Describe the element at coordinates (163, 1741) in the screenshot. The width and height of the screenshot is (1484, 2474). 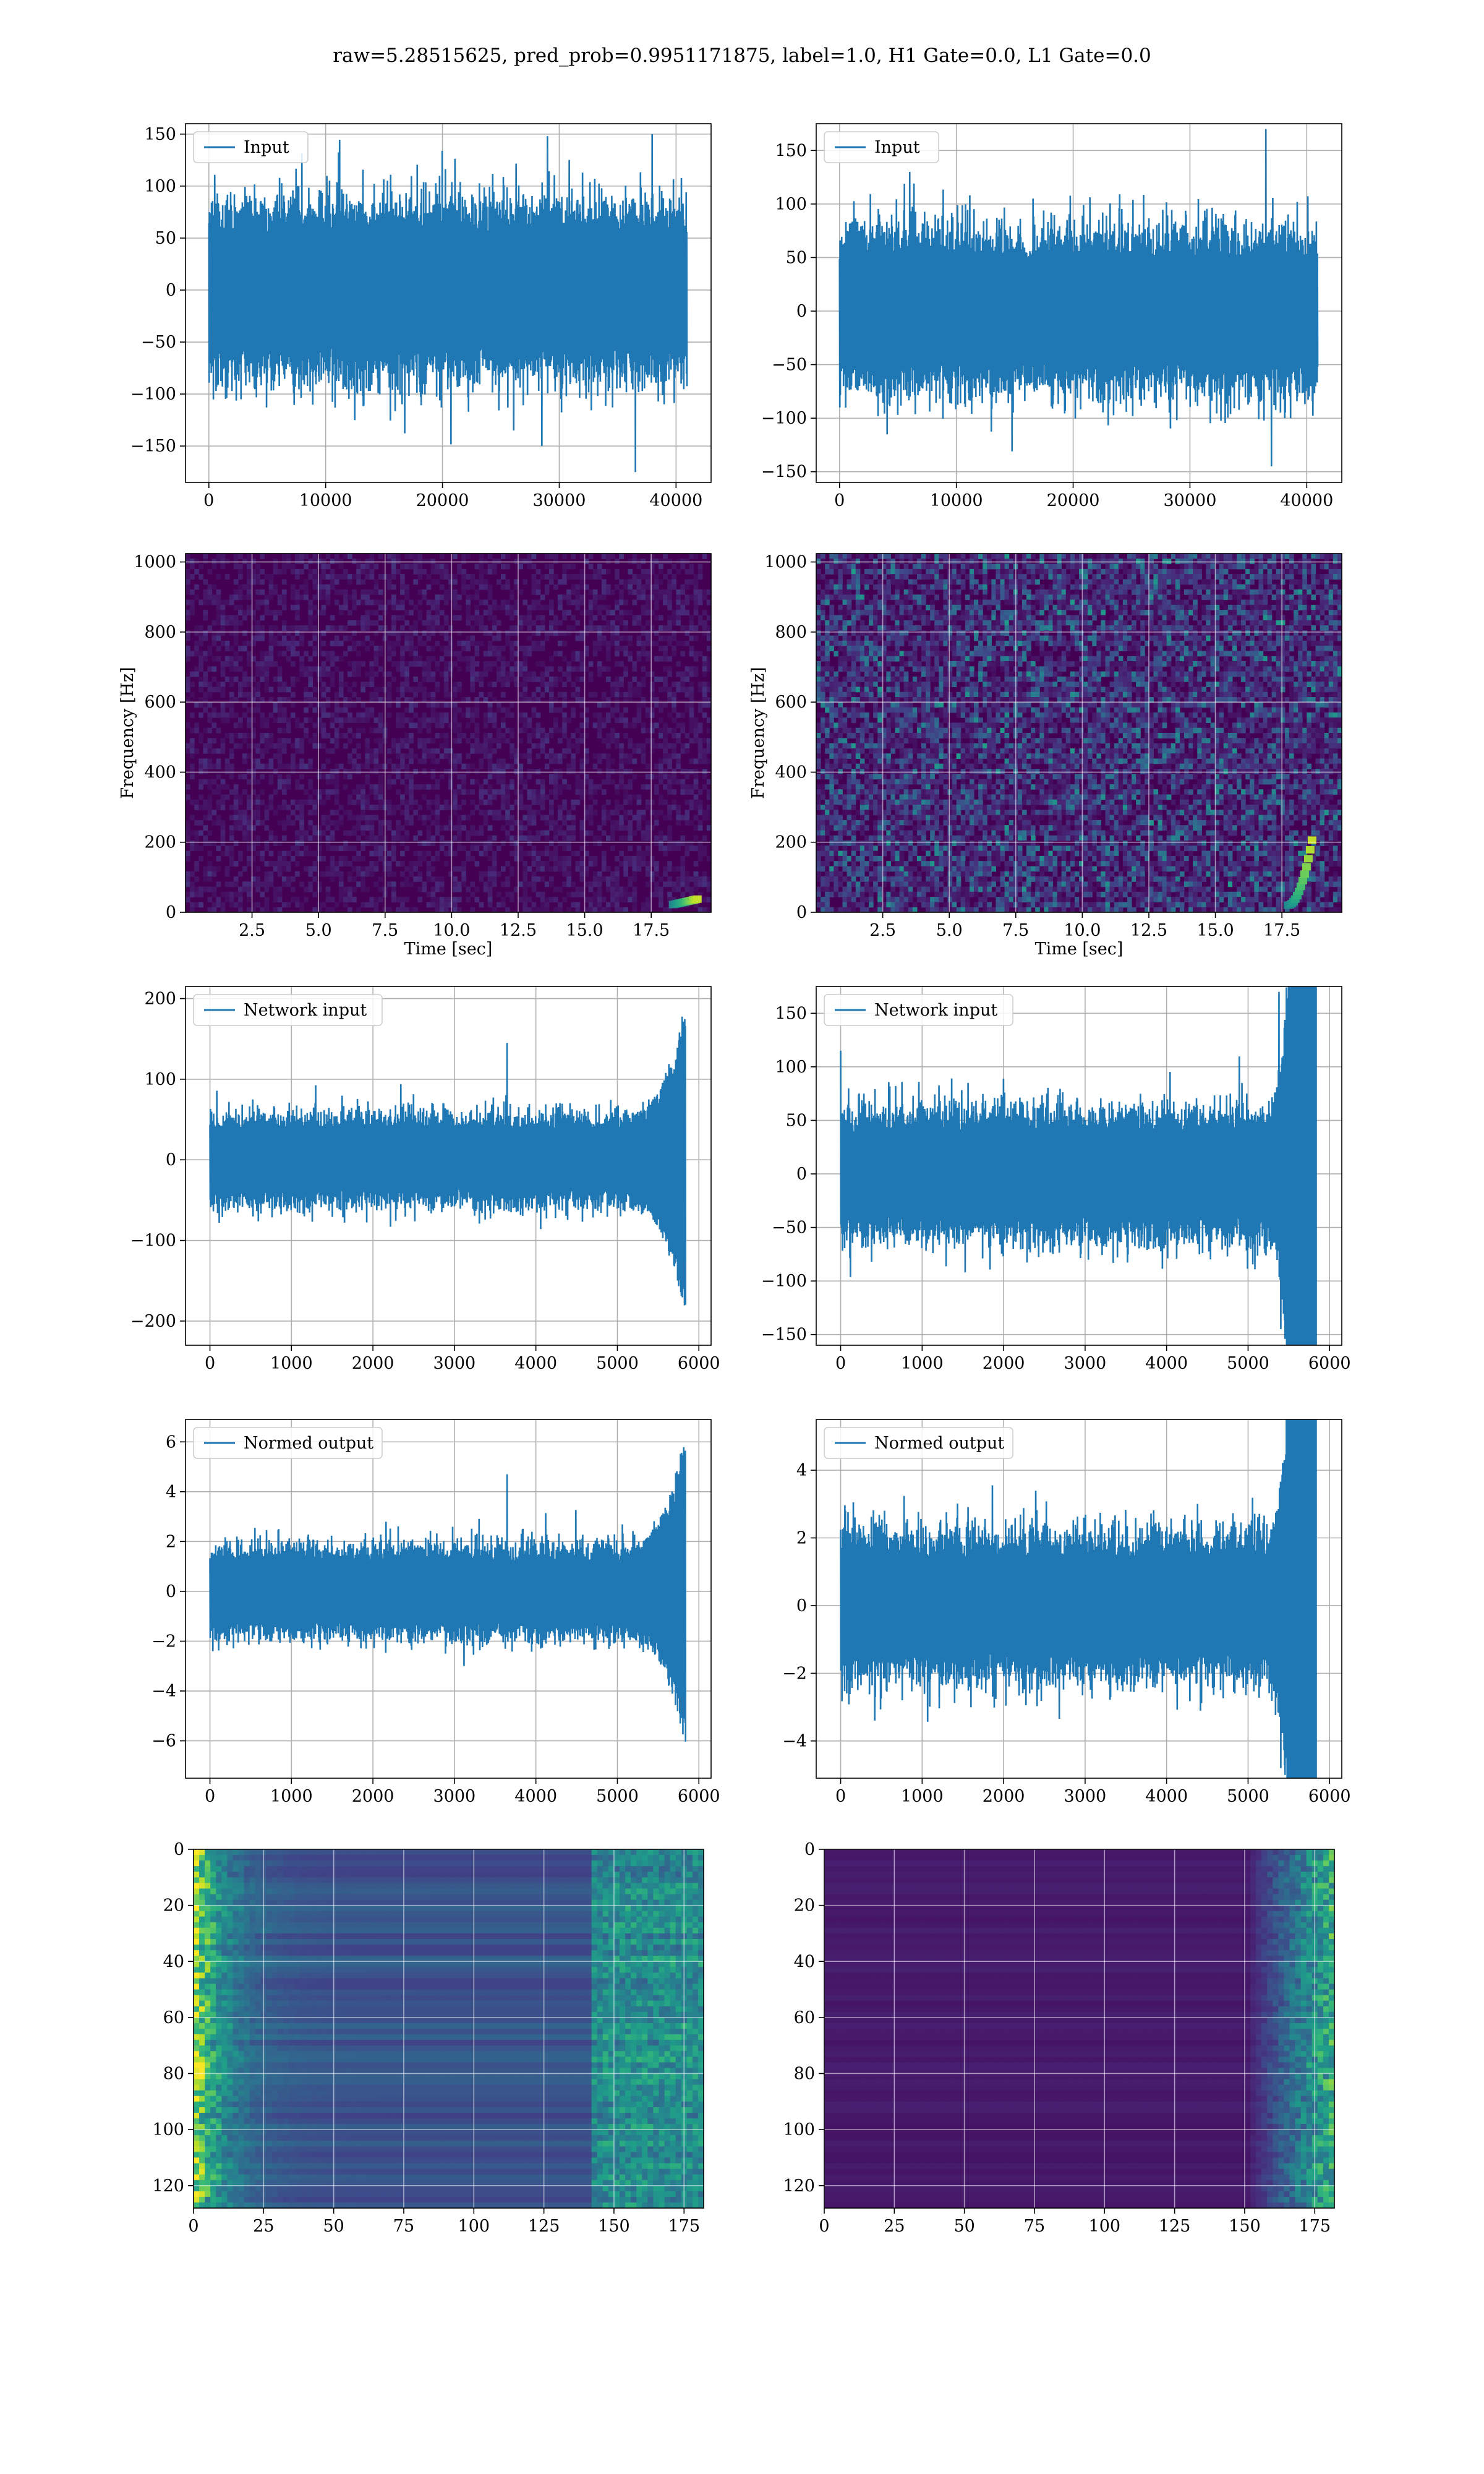
I see `normed-output-h1-ytick-label: −6` at that location.